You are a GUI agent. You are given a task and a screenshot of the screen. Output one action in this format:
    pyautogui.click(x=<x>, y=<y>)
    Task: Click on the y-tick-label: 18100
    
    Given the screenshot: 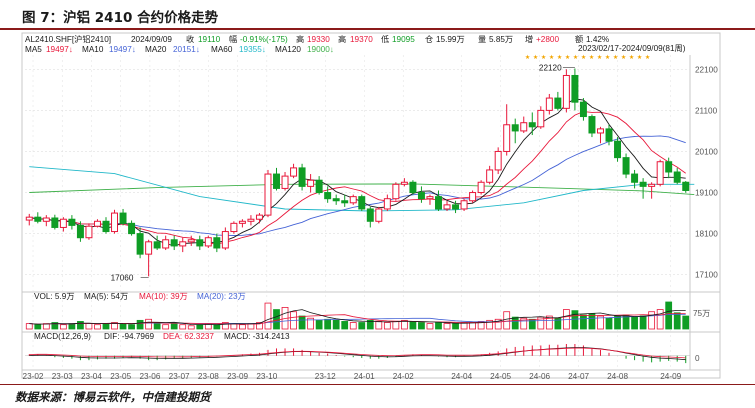 What is the action you would take?
    pyautogui.click(x=706, y=234)
    